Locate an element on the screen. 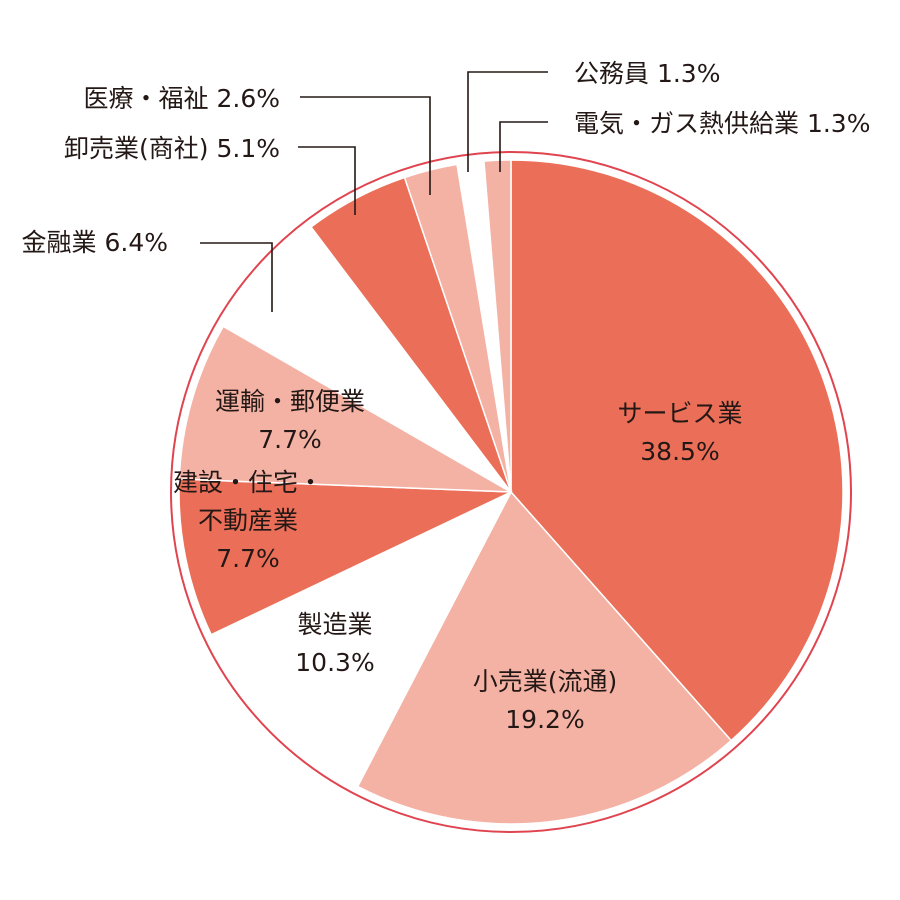  slice-name-label: 運輸・郵便業 is located at coordinates (290, 401).